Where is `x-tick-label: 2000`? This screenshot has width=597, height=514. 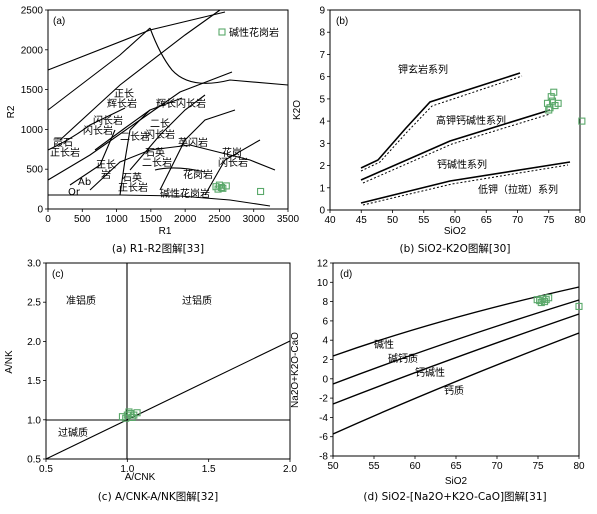 x-tick-label: 2000 is located at coordinates (185, 219).